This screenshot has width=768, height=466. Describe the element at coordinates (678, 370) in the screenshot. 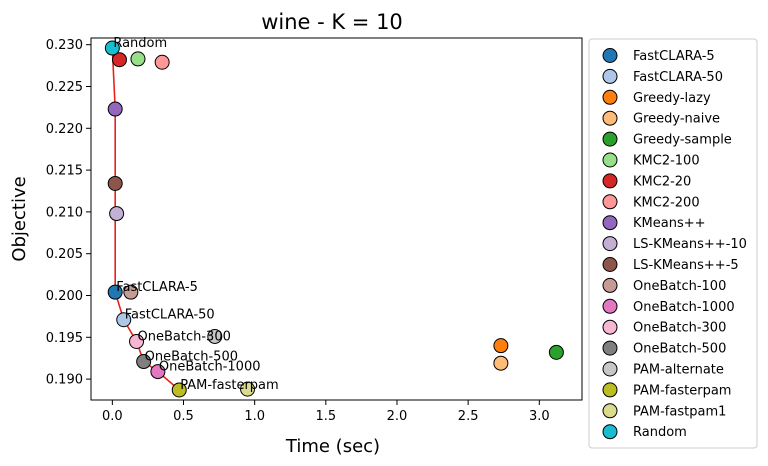

I see `legend-label: PAM-alternate` at that location.